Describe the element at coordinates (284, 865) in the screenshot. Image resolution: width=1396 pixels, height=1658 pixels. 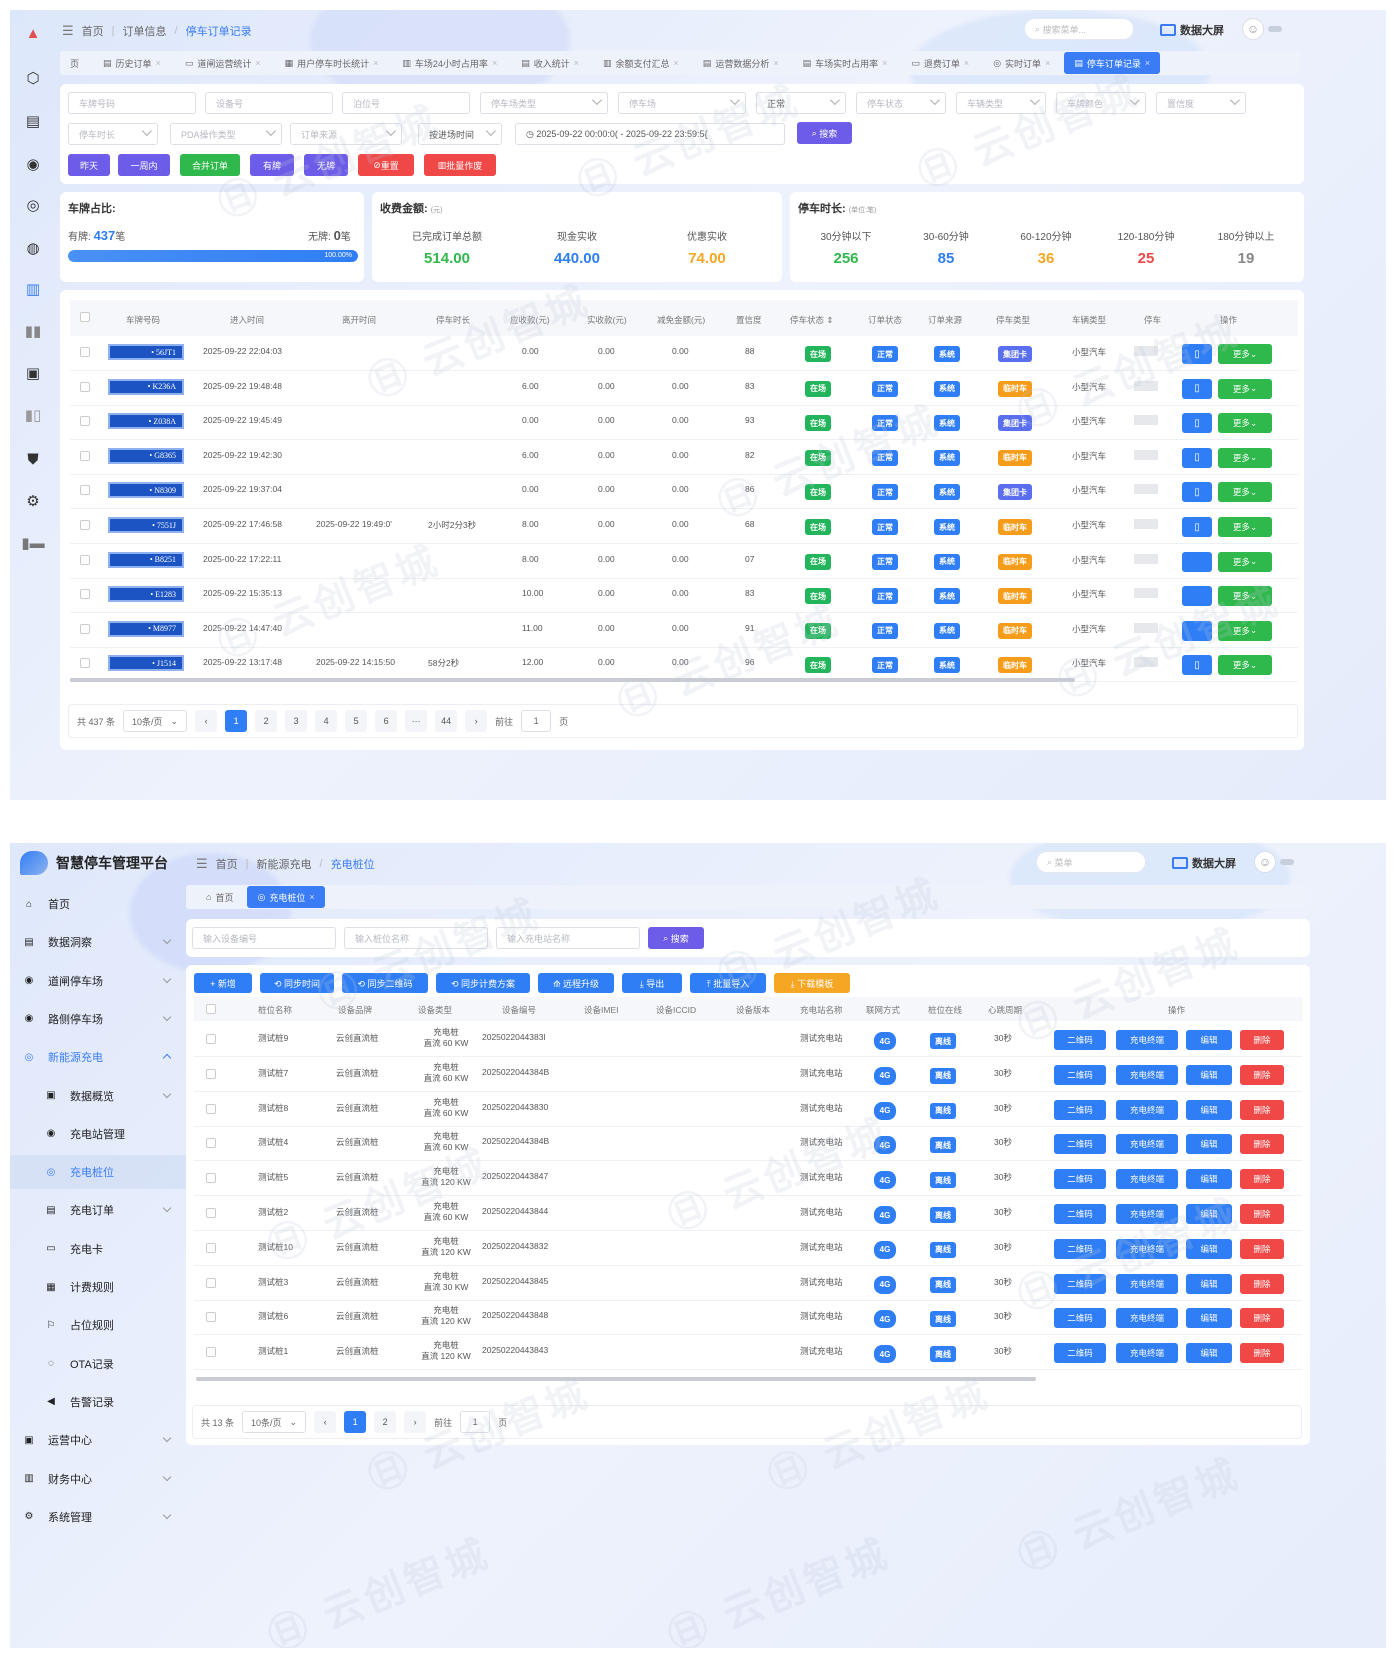
I see `breadcrumb-item: 新能源充电` at that location.